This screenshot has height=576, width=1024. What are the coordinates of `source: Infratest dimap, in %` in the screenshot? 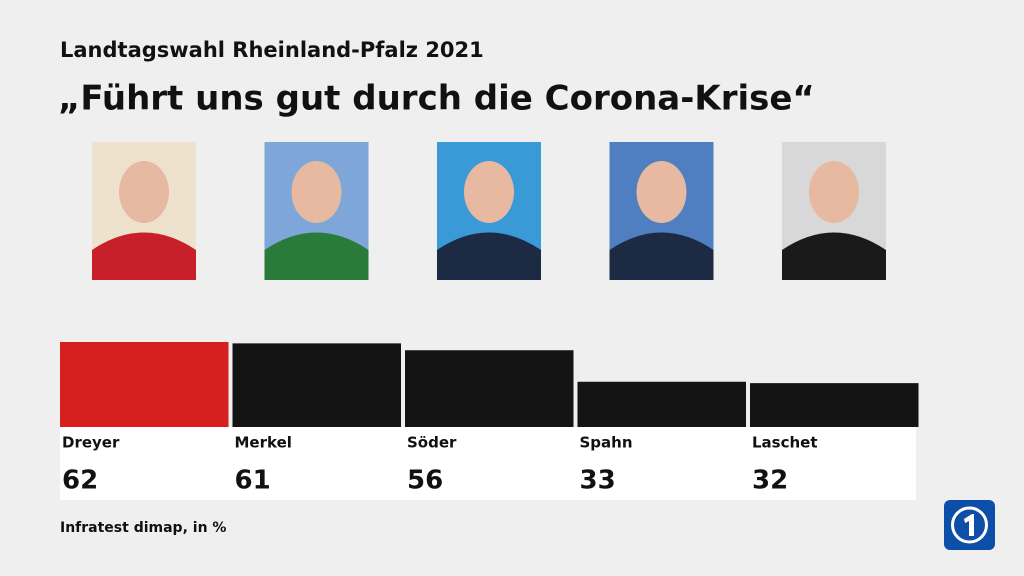 It's located at (143, 528).